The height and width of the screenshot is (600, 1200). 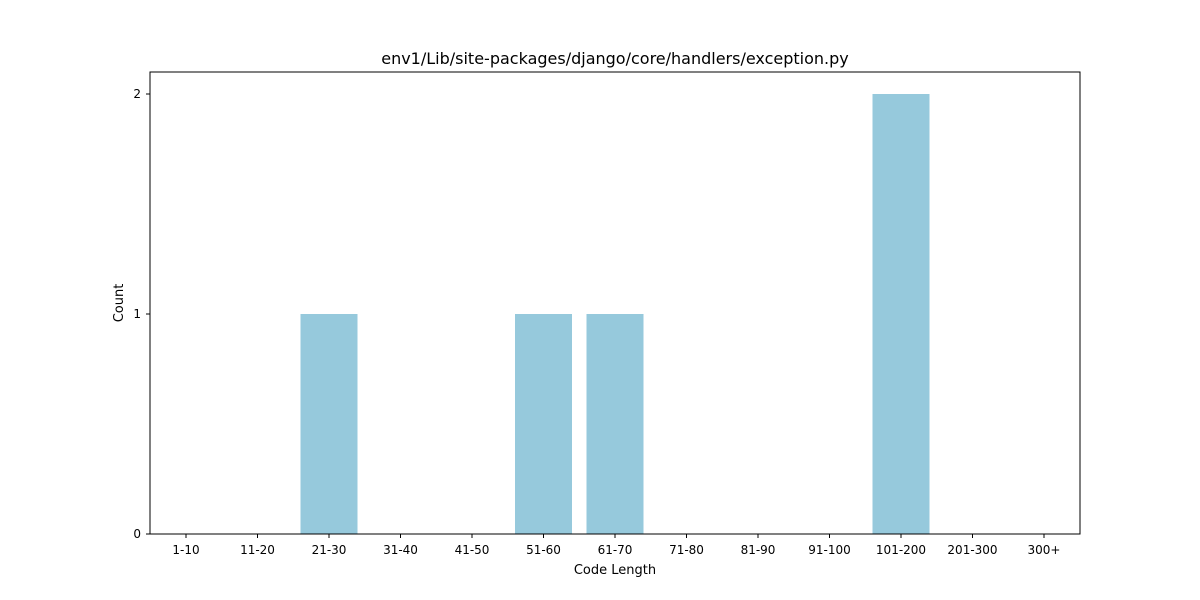 I want to click on x-tick-label: 201-300, so click(x=972, y=550).